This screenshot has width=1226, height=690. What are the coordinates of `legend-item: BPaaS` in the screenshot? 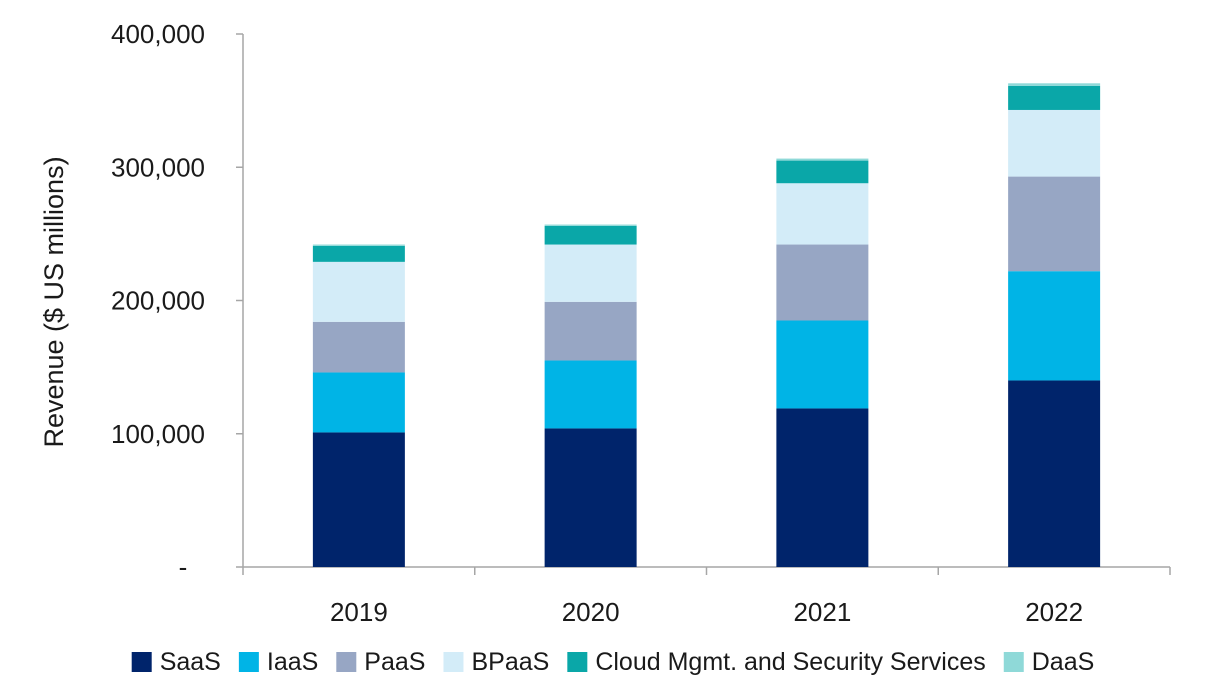 It's located at (496, 662).